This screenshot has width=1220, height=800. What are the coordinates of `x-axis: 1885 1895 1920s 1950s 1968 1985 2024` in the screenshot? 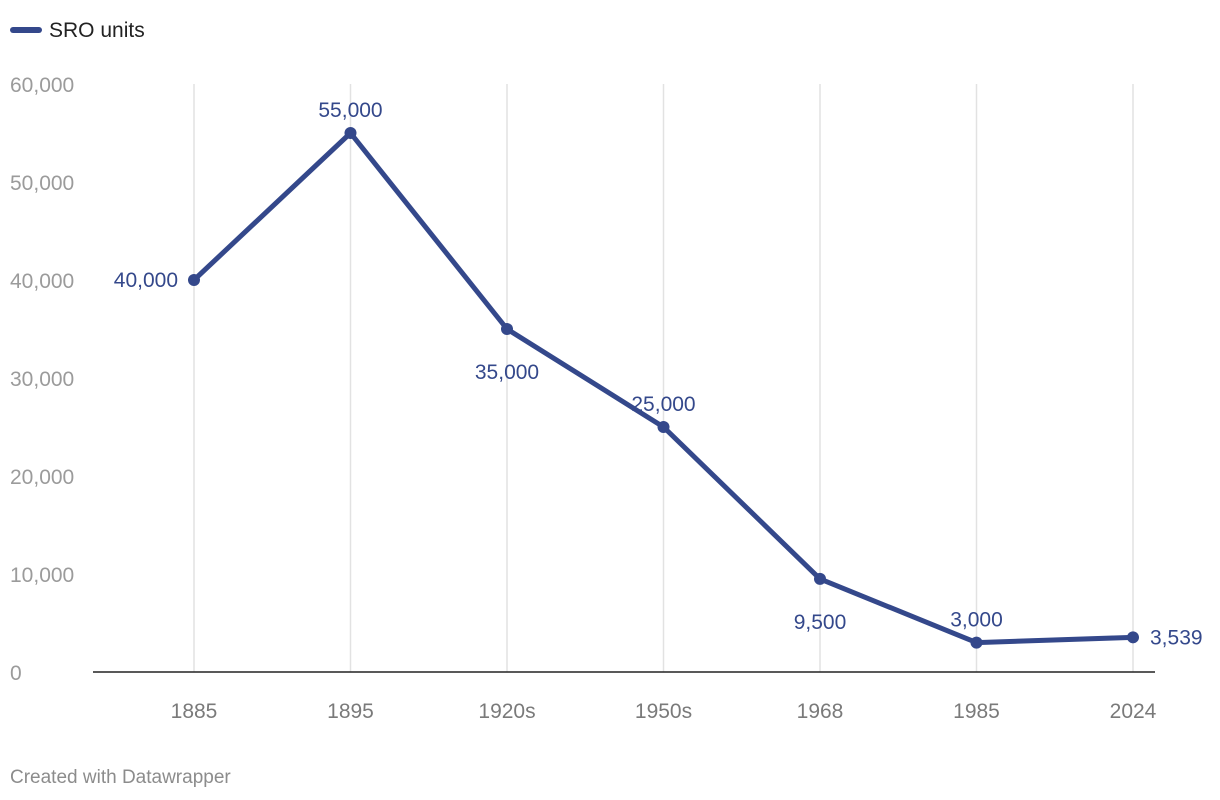 It's located at (664, 711).